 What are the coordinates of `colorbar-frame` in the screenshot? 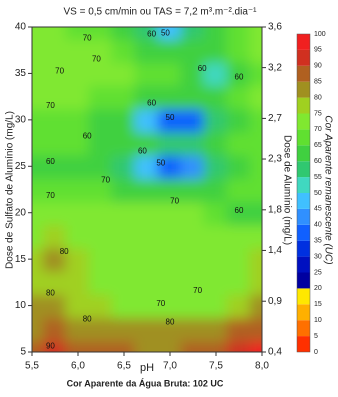 It's located at (303, 193).